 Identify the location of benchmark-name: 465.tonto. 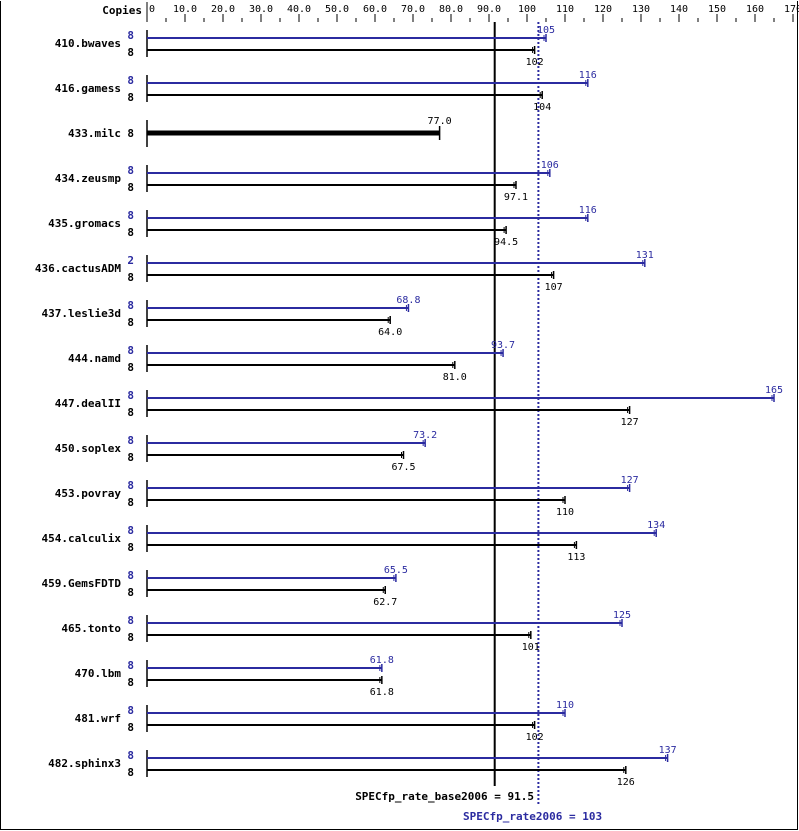
(91, 628).